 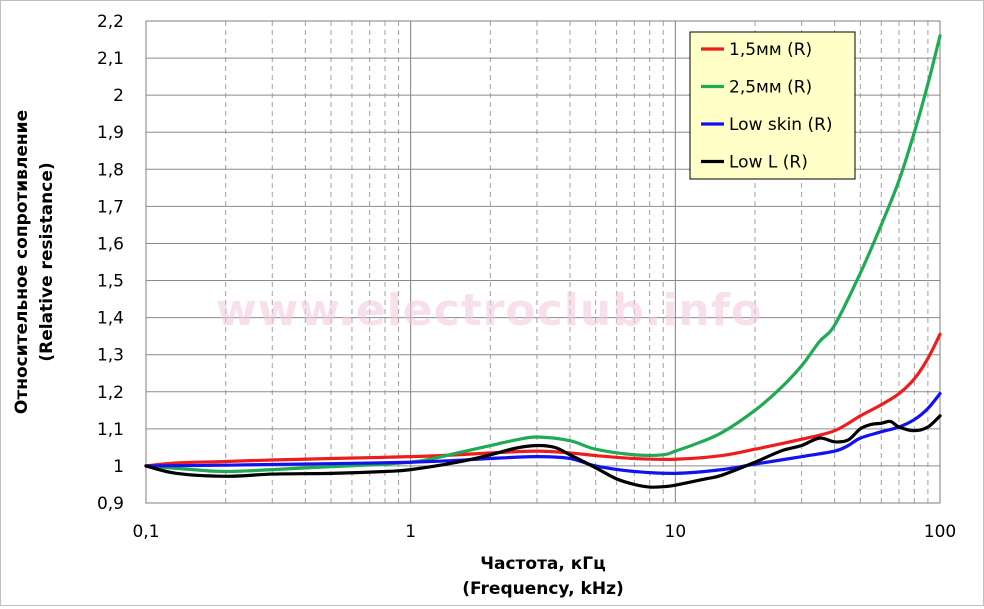 What do you see at coordinates (489, 310) in the screenshot?
I see `watermark-text: www.electroclub.info` at bounding box center [489, 310].